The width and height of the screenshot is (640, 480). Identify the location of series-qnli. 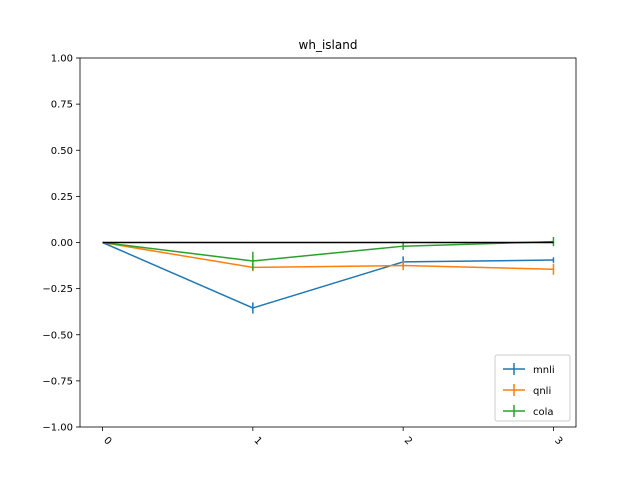
(328, 258).